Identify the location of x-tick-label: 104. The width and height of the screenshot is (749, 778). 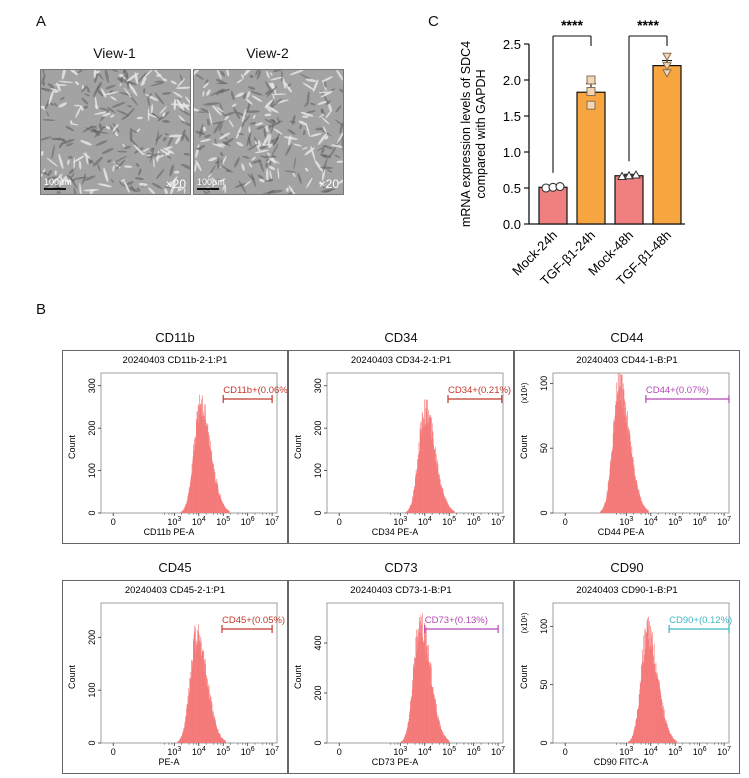
(425, 751).